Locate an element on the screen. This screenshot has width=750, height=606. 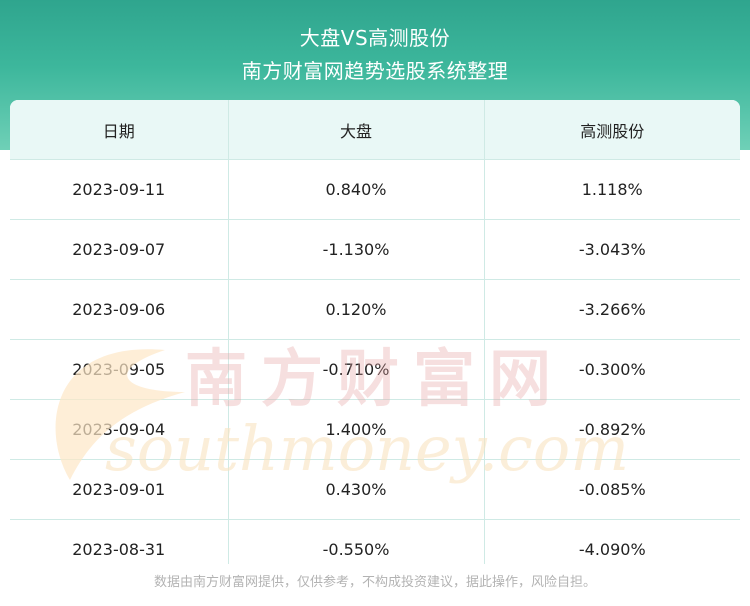
cell-date: 2023-09-07 is located at coordinates (119, 249).